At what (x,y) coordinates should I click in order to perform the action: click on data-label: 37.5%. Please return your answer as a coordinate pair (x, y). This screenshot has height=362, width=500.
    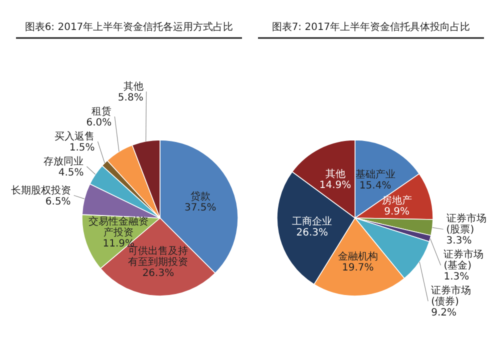
    Looking at the image, I should click on (200, 208).